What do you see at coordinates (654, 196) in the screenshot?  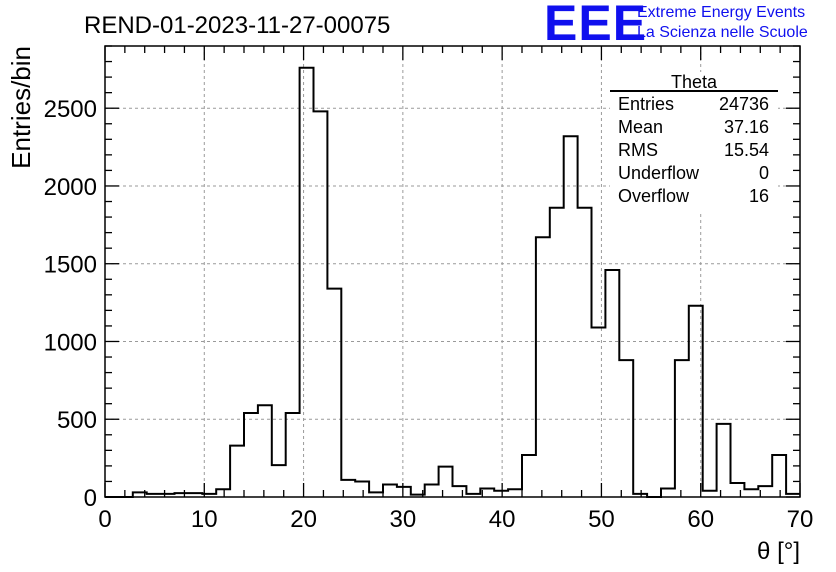 I see `stats-row-label: Overflow` at bounding box center [654, 196].